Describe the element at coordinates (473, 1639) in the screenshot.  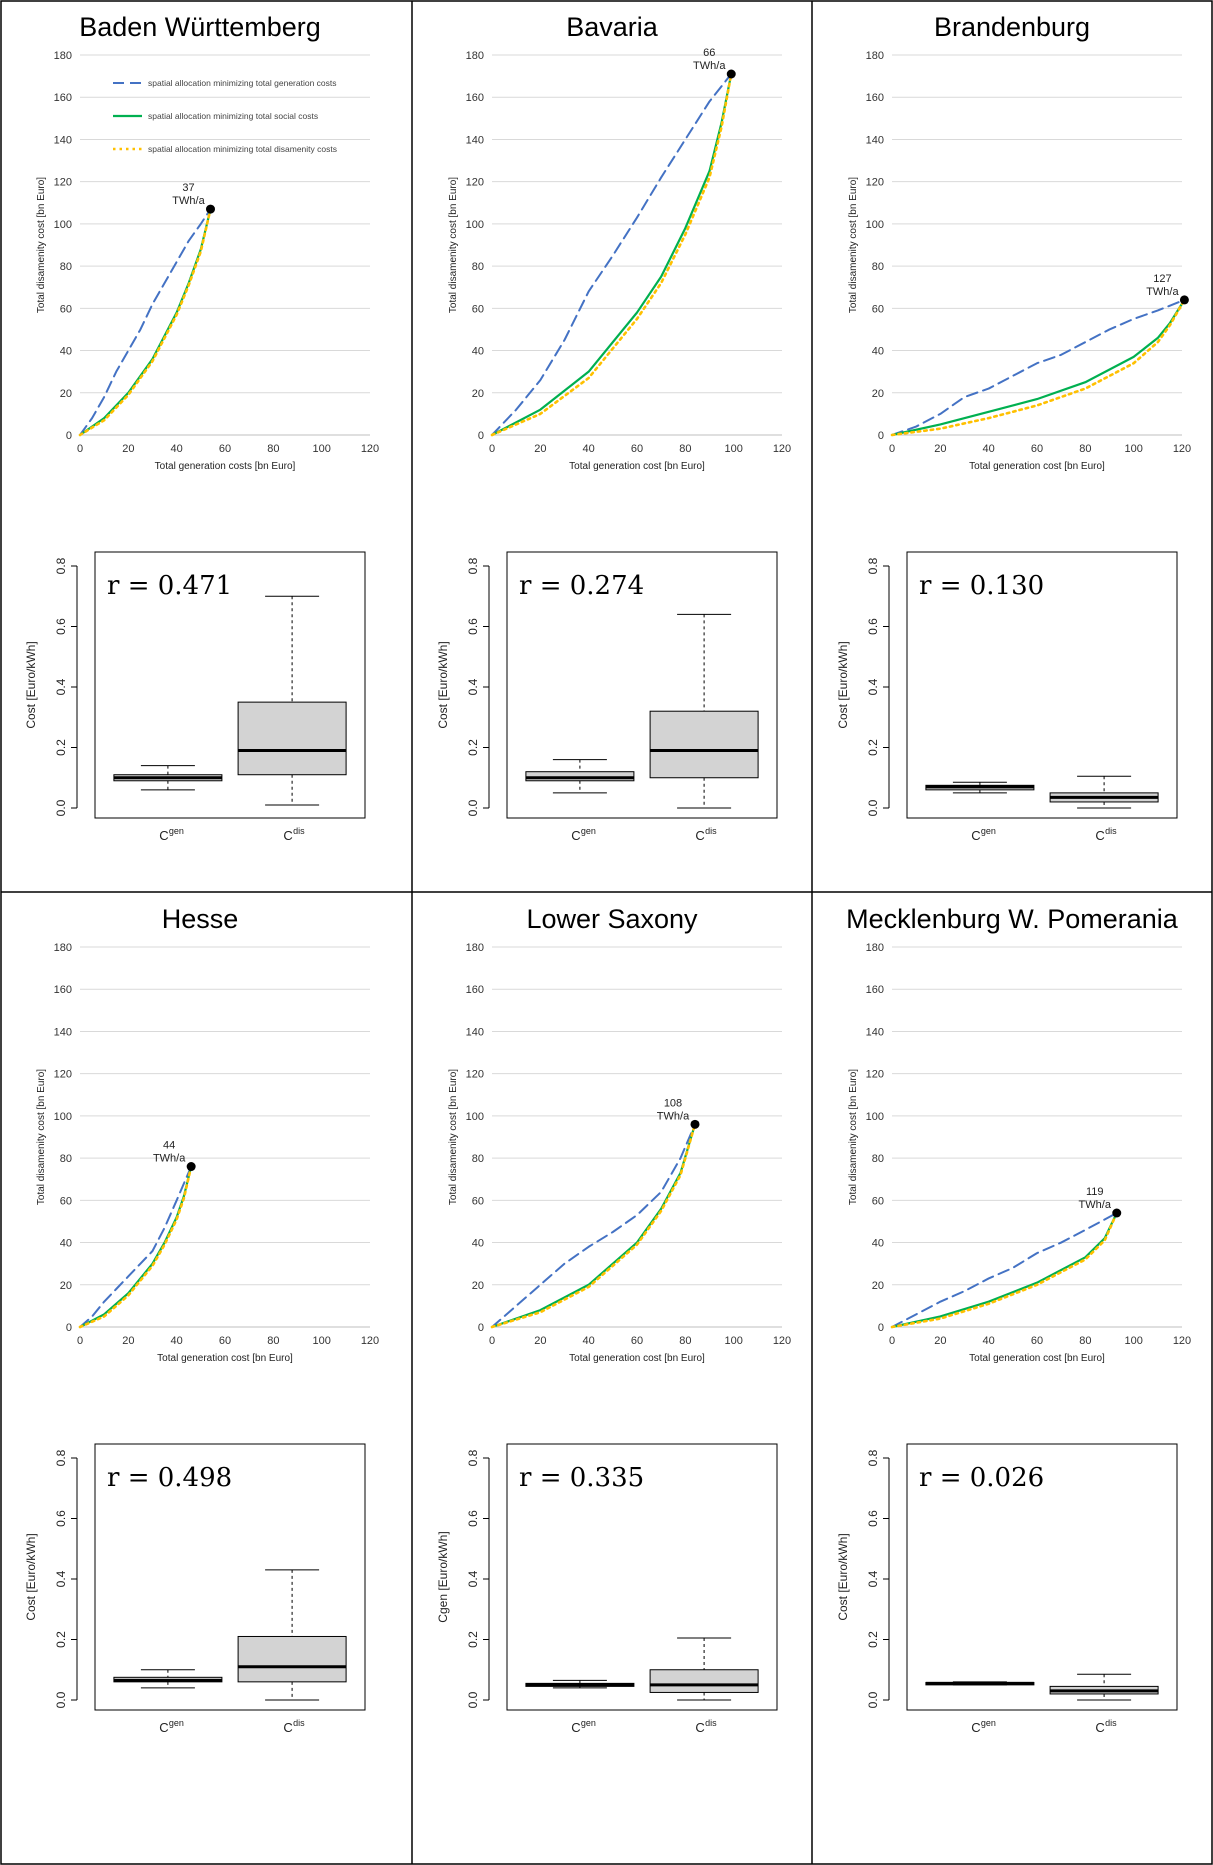
I see `y-tick-label: 0.2` at that location.